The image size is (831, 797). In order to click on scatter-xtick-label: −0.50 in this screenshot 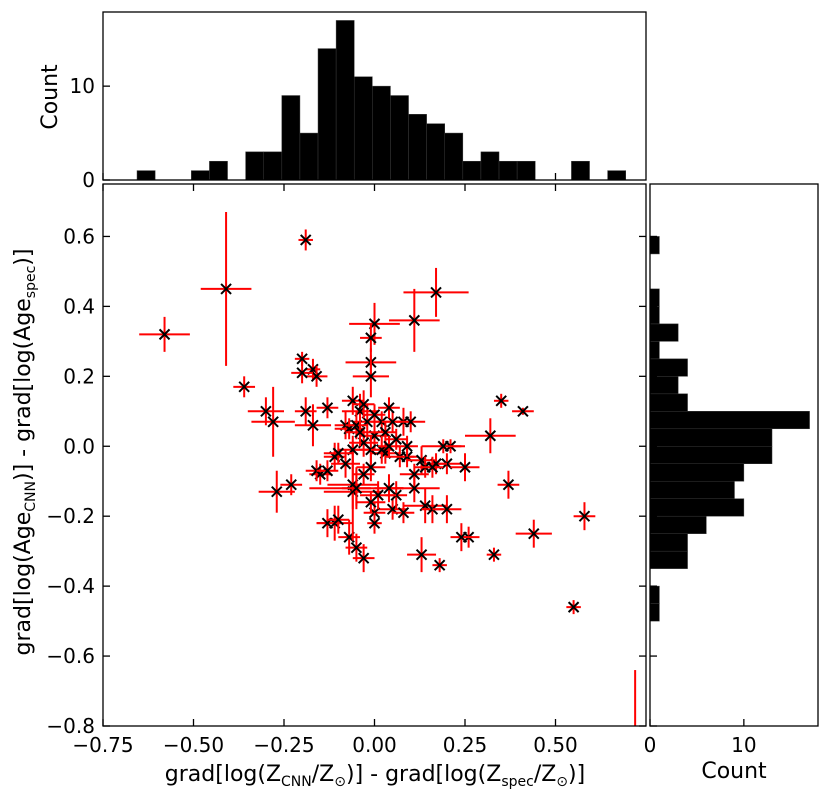, I will do `click(193, 745)`.